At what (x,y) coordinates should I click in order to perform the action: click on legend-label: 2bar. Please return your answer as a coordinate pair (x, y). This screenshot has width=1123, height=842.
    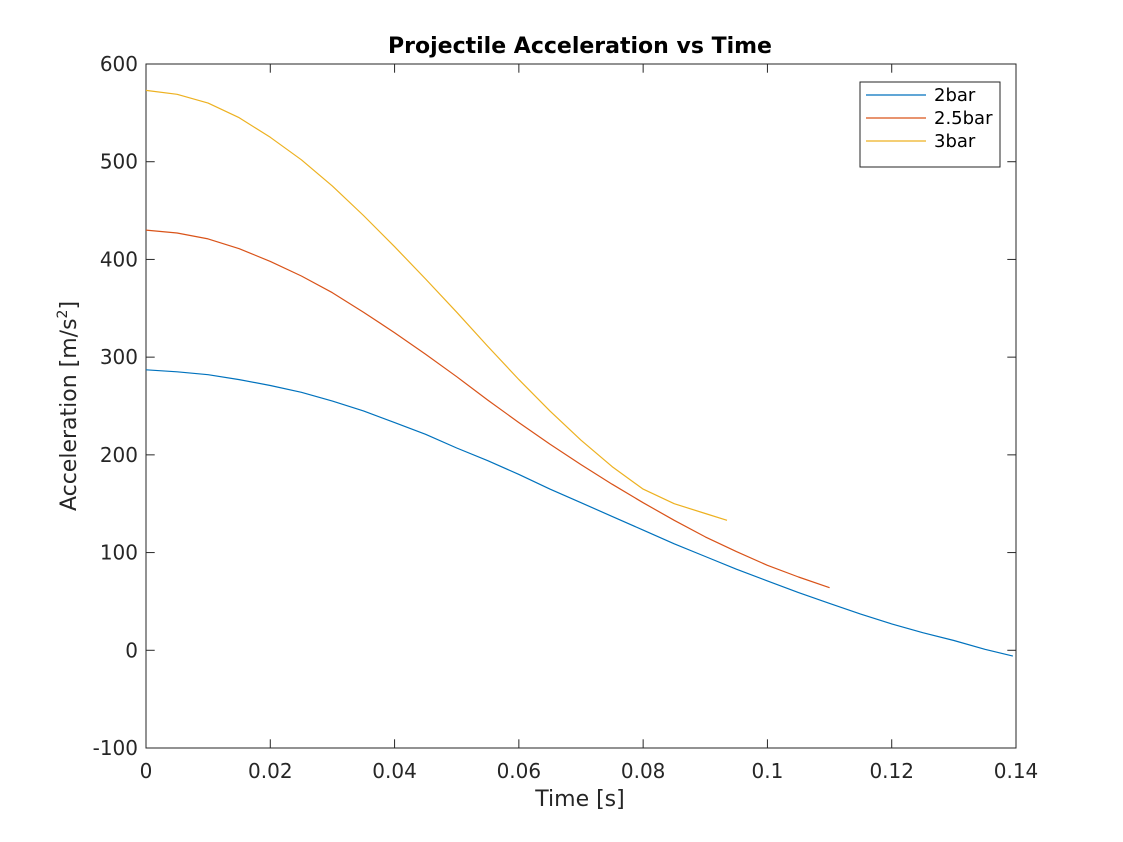
    Looking at the image, I should click on (955, 95).